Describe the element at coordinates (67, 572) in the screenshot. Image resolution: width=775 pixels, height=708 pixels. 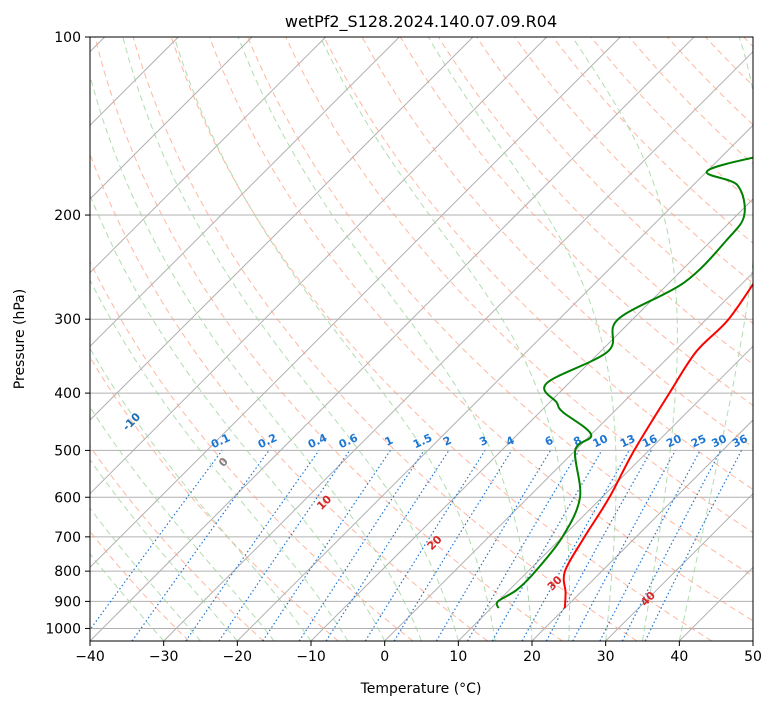
I see `y-tick-label: 800` at that location.